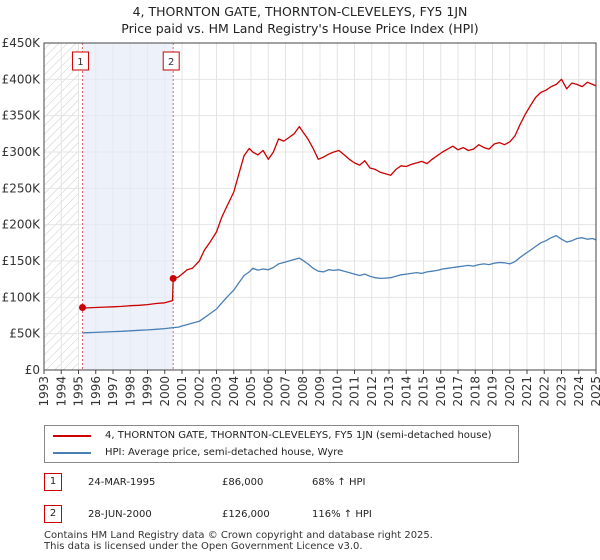 This screenshot has width=600, height=560. What do you see at coordinates (510, 391) in the screenshot?
I see `x-tick-label: 2020` at bounding box center [510, 391].